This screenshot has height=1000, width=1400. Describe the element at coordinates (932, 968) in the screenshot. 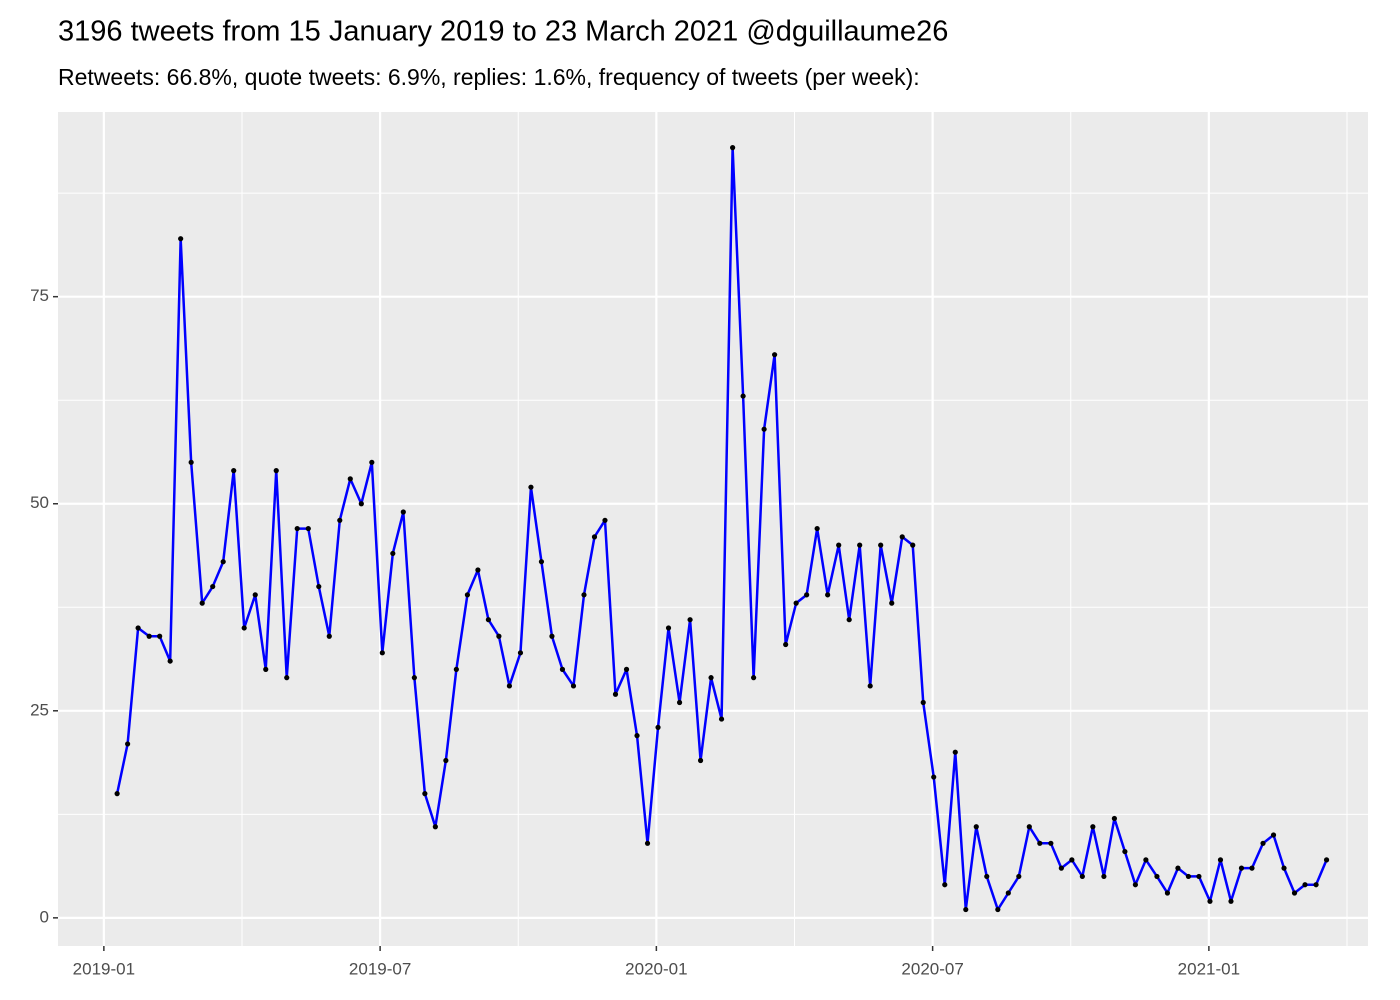

I see `x-tick-label: 2020-07` at that location.